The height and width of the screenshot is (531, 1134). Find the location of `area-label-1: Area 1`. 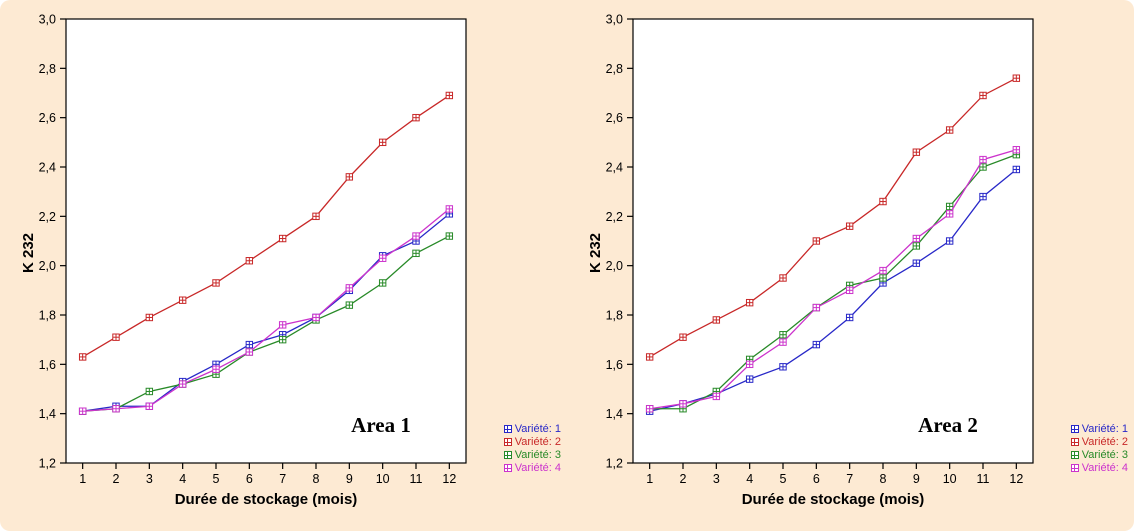

area-label-1: Area 1 is located at coordinates (381, 425).